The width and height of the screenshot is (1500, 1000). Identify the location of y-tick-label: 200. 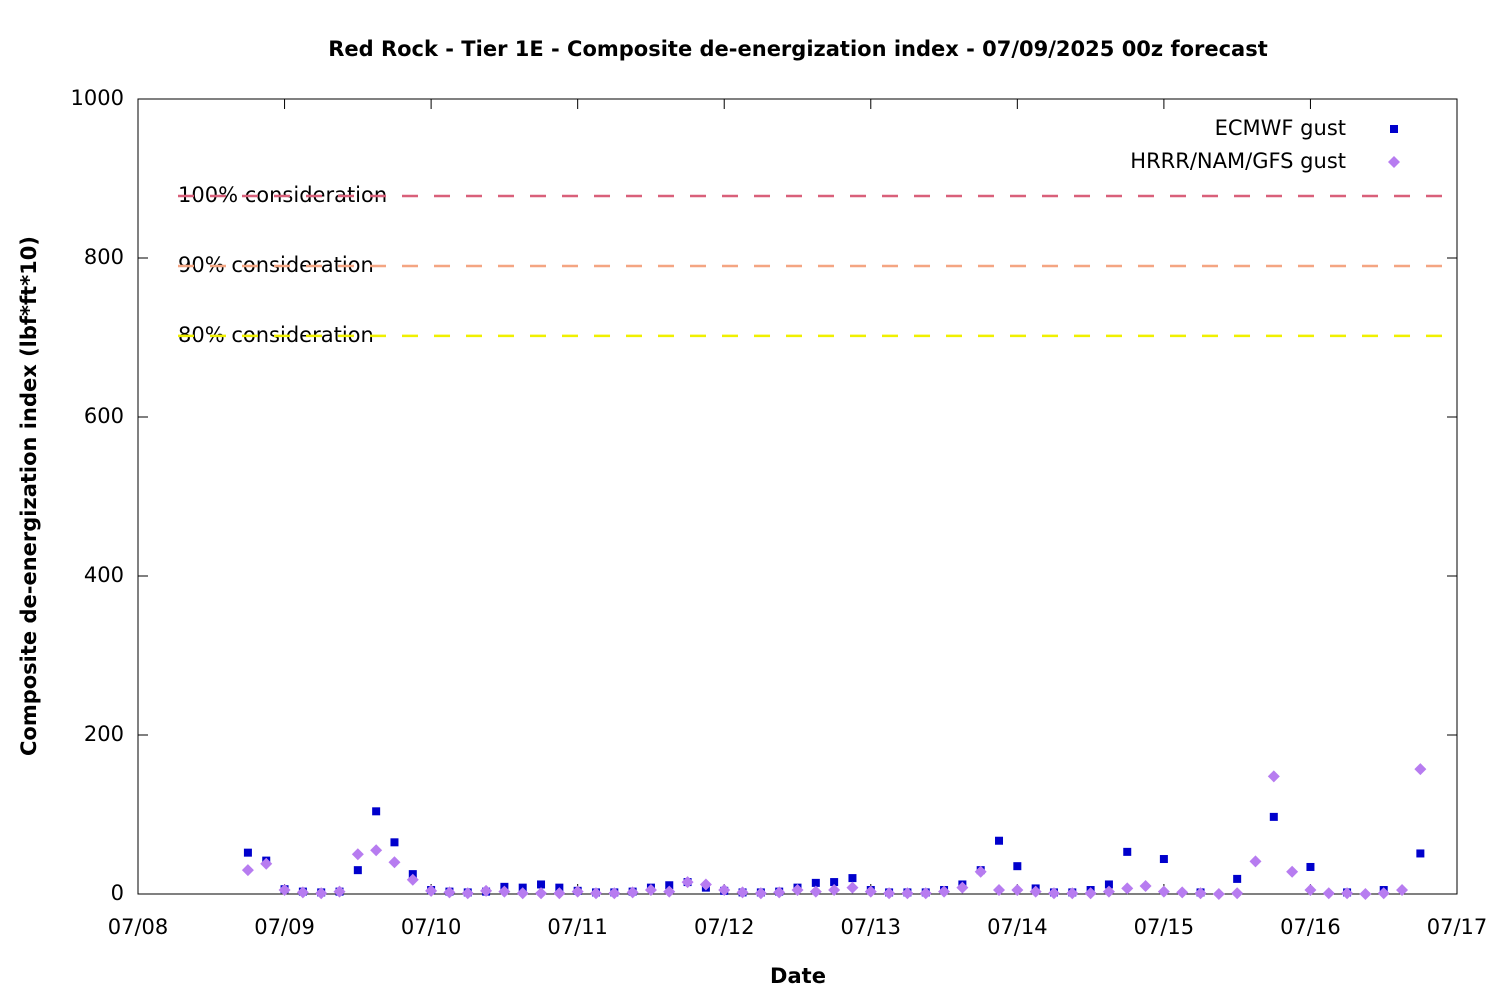
(104, 734).